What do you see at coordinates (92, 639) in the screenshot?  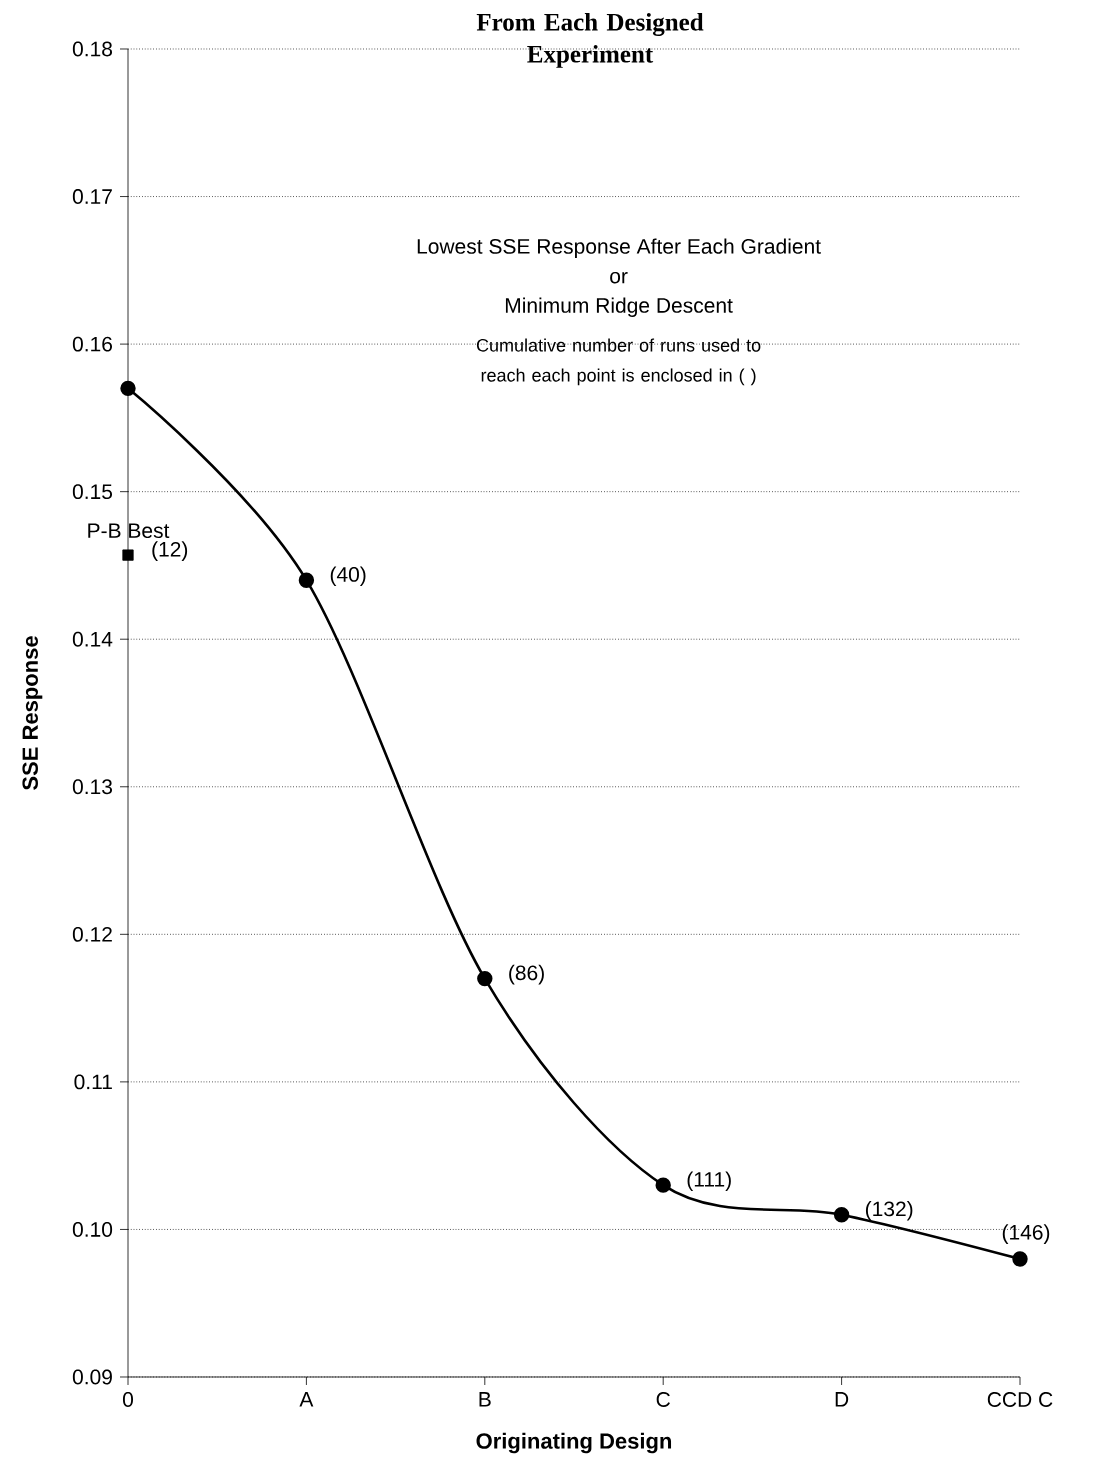 I see `y-tick-label: 0.14` at bounding box center [92, 639].